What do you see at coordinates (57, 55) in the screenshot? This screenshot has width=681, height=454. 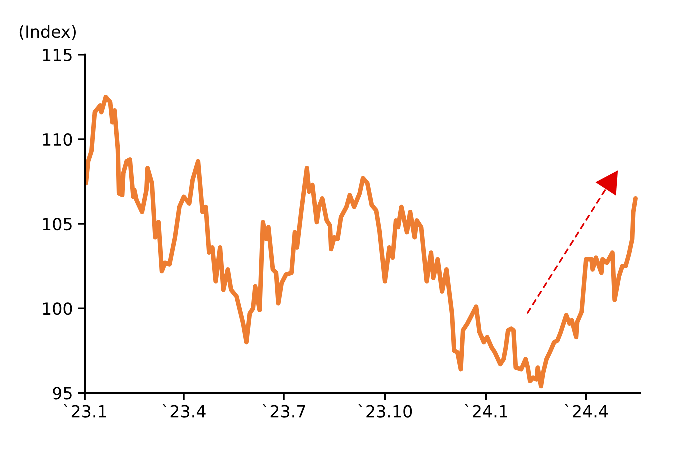 I see `y-tick-label: 115` at bounding box center [57, 55].